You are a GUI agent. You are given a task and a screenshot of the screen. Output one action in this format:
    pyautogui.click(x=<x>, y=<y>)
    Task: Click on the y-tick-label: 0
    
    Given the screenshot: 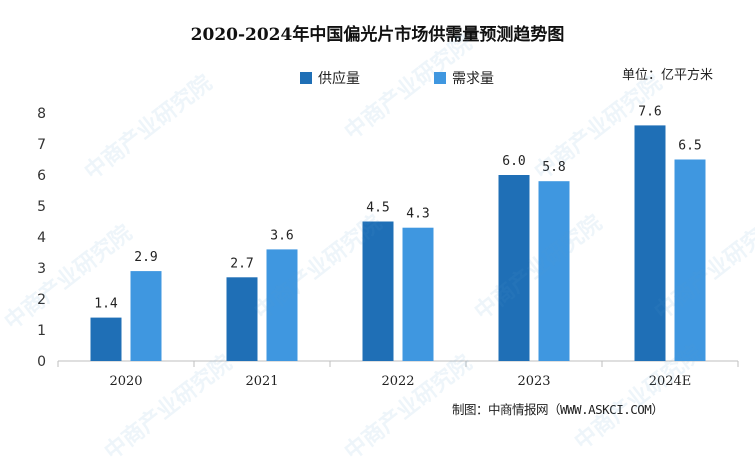 What is the action you would take?
    pyautogui.click(x=41, y=362)
    